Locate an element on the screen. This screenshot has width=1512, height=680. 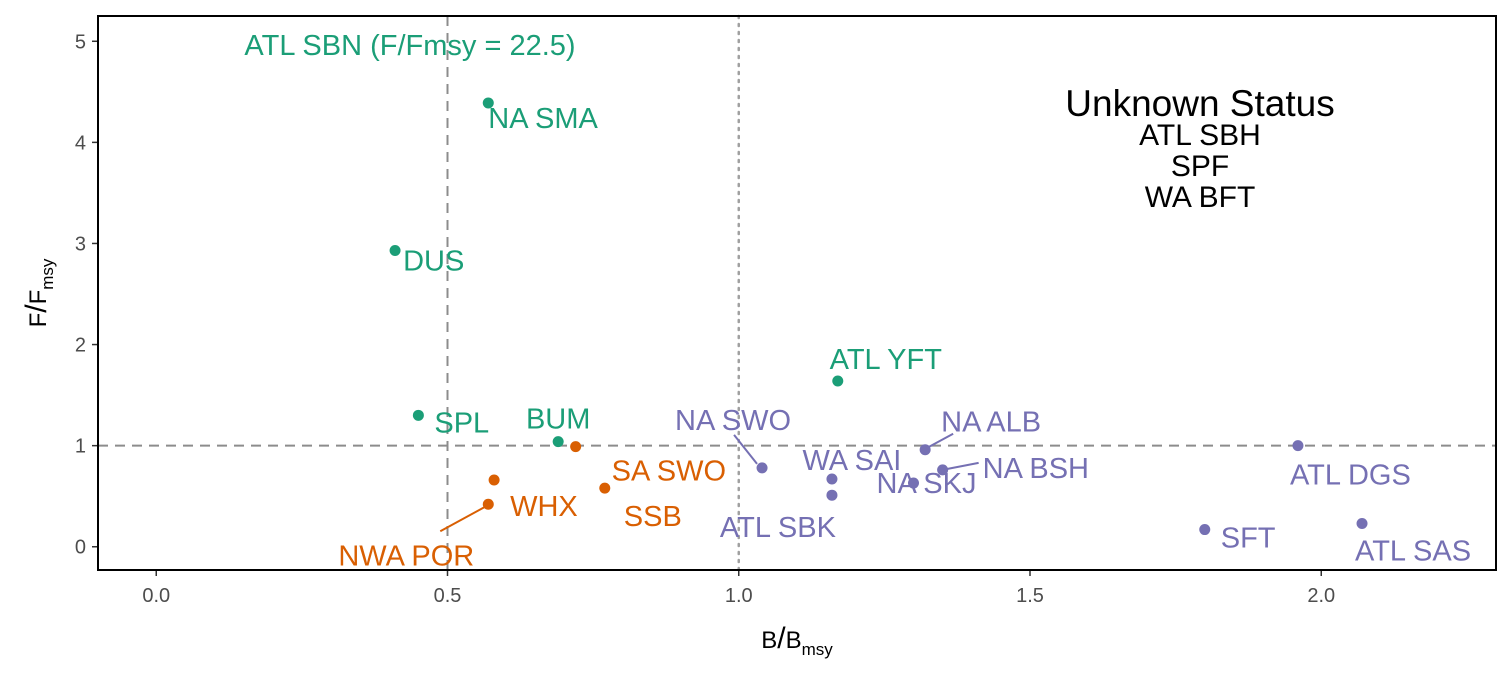
x-tick-label: 2.0 is located at coordinates (1321, 596).